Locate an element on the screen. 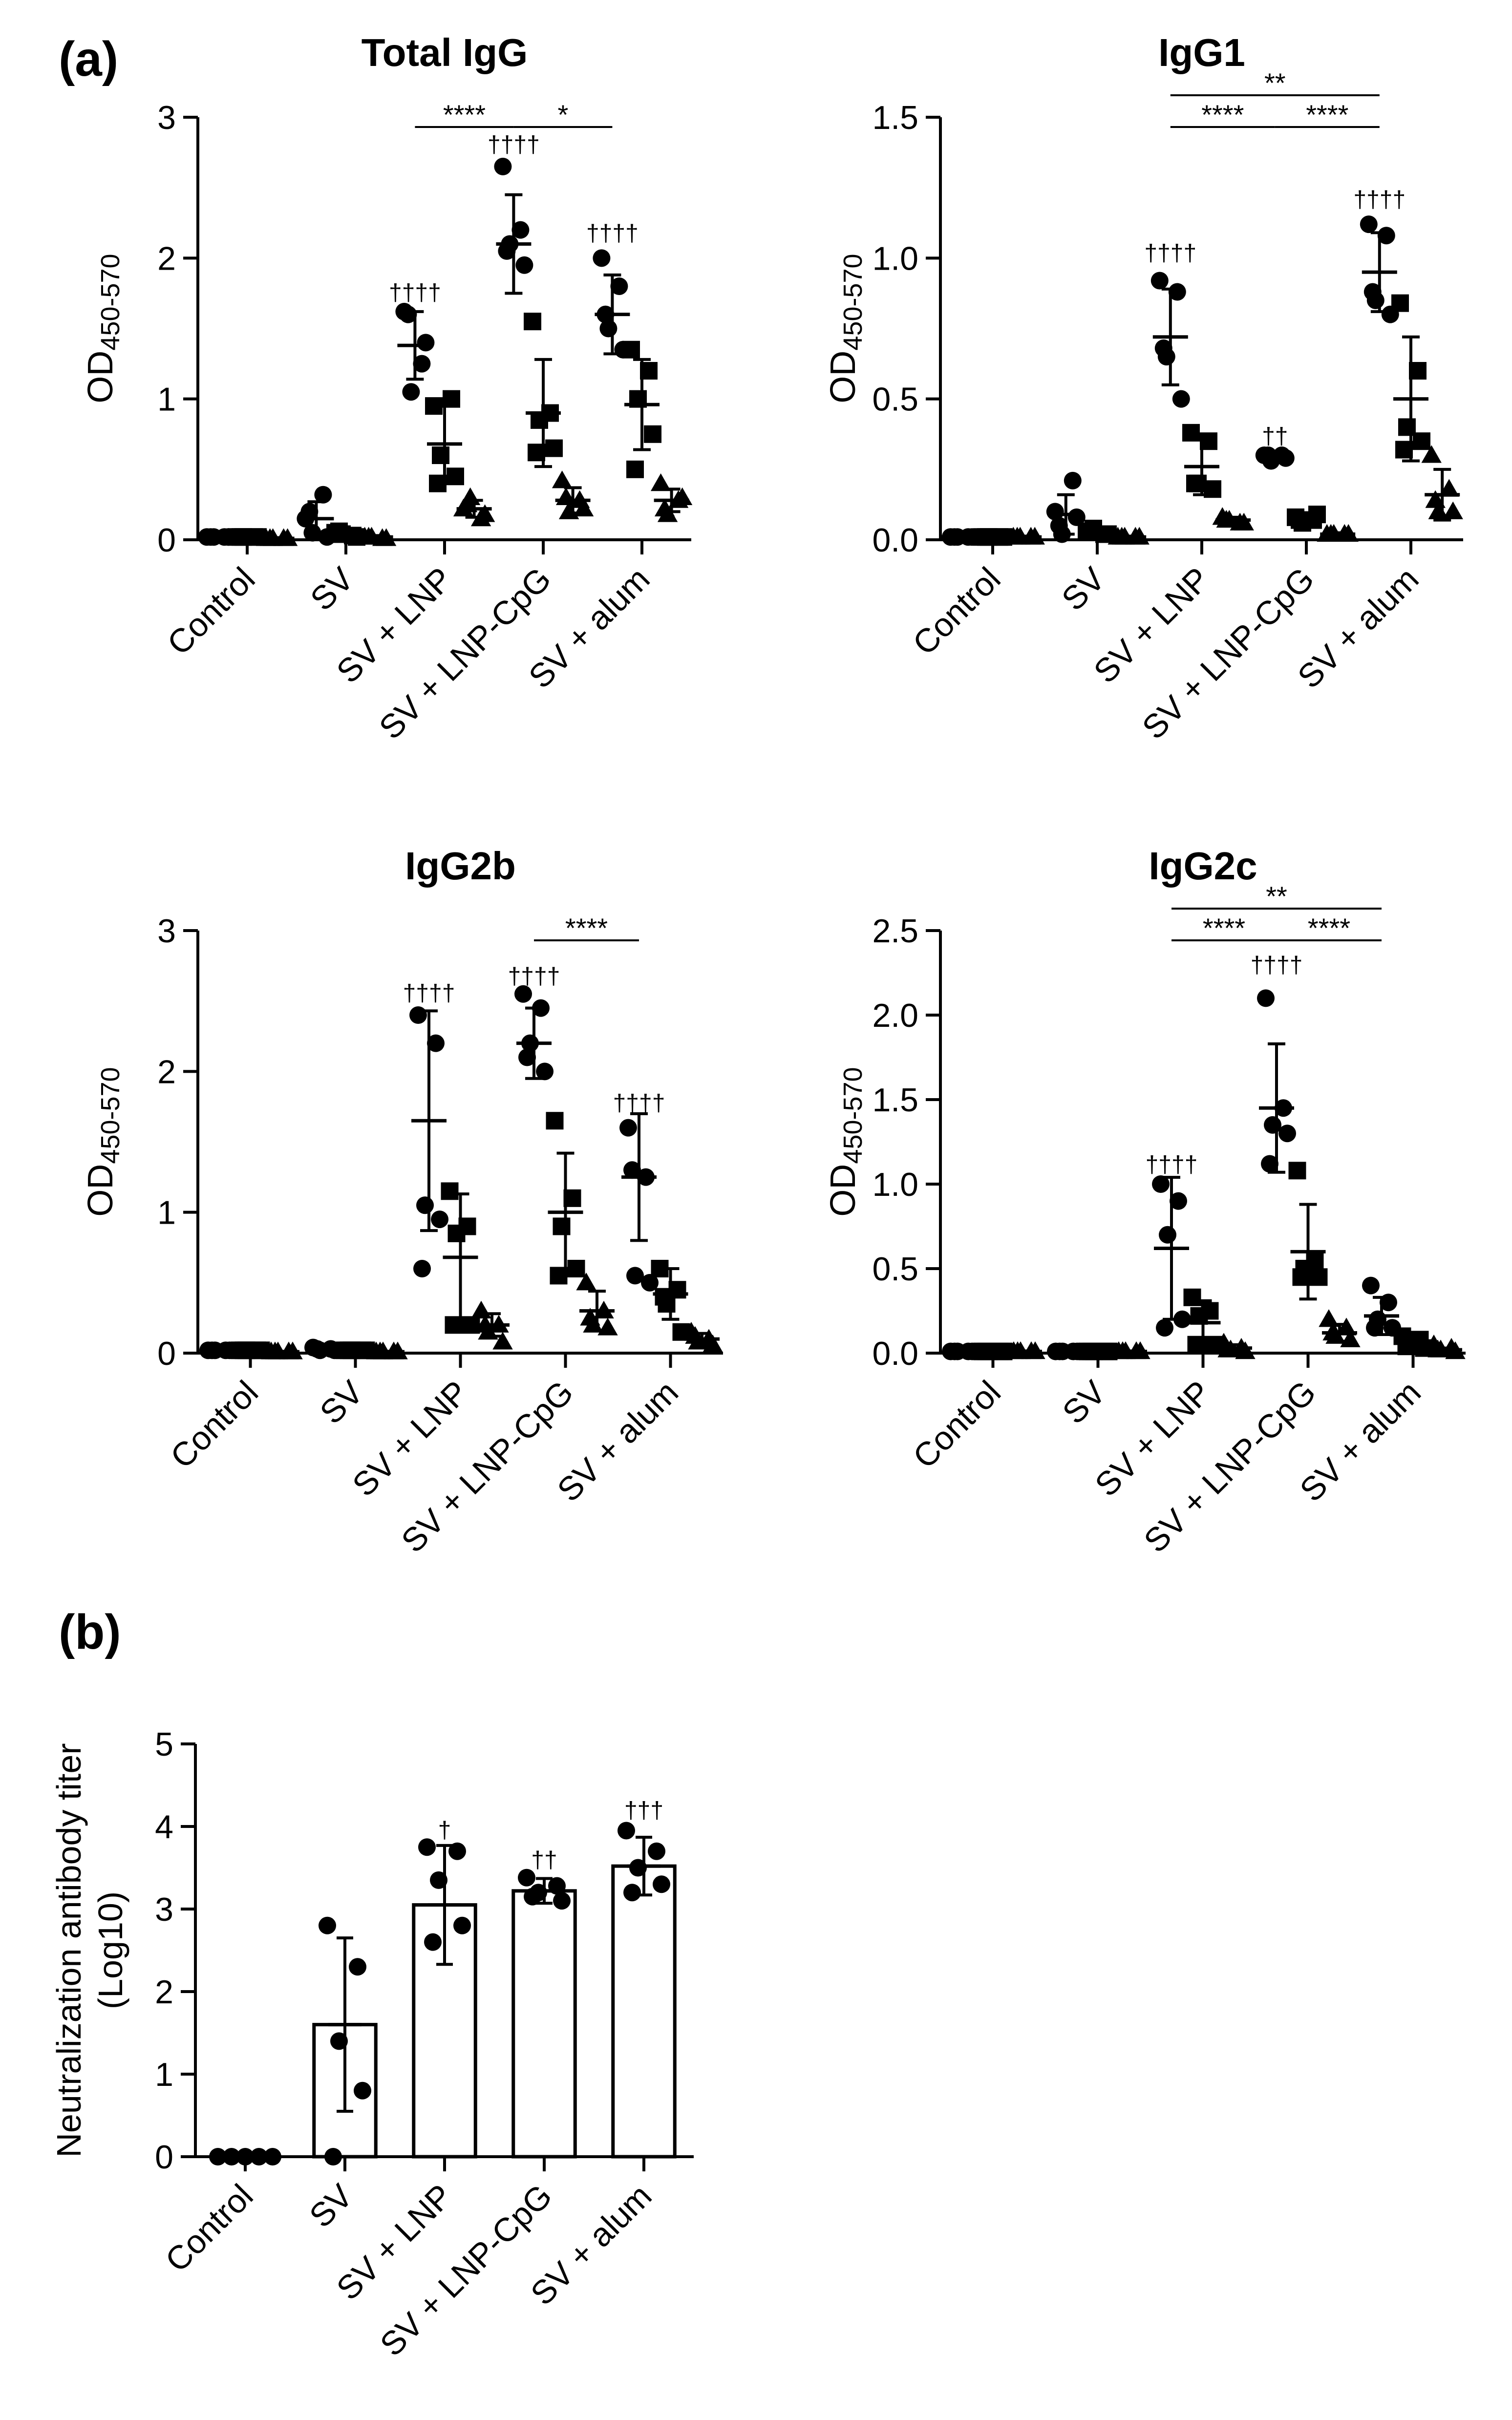  y-tick-label: 2.0 is located at coordinates (895, 1016).